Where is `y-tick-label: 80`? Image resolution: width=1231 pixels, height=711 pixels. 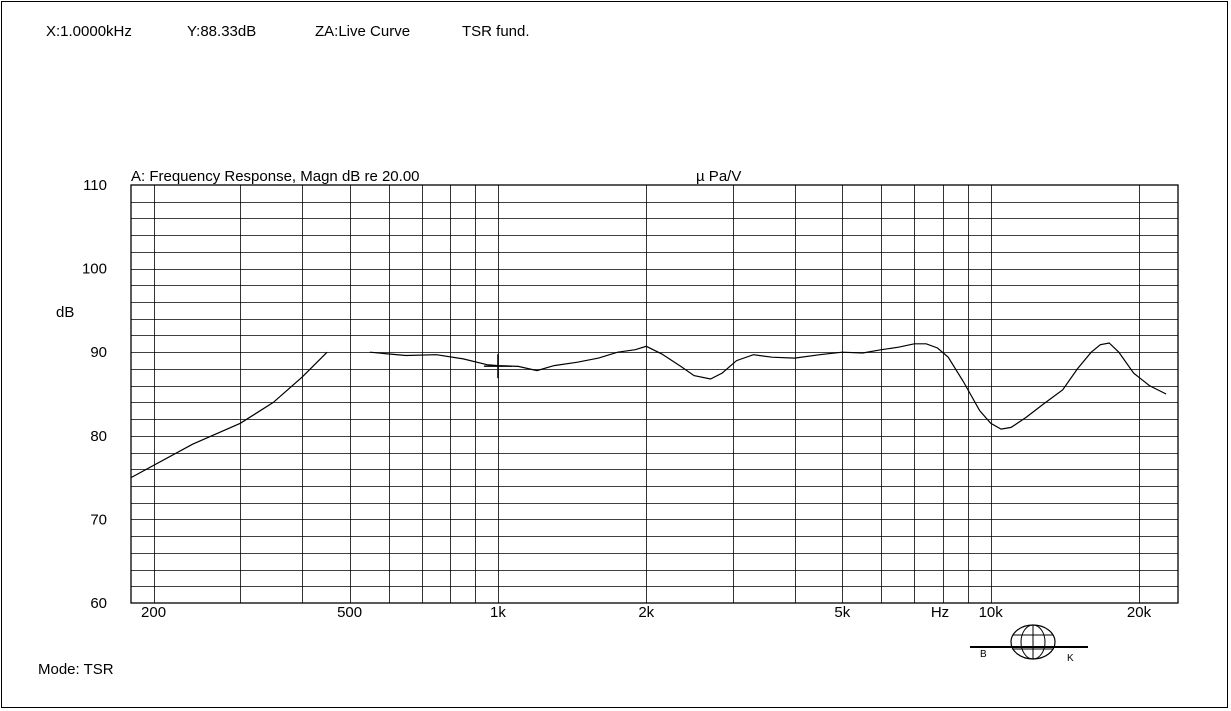
y-tick-label: 80 is located at coordinates (98, 436).